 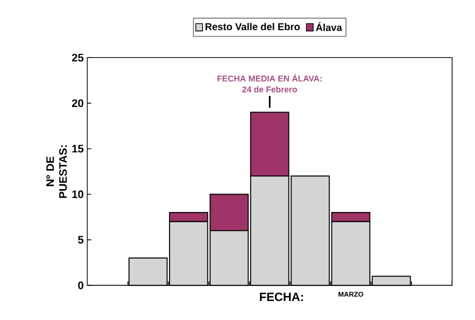 I want to click on annotation: FECHA MEDIA EN ÁLAVA:, so click(x=270, y=78).